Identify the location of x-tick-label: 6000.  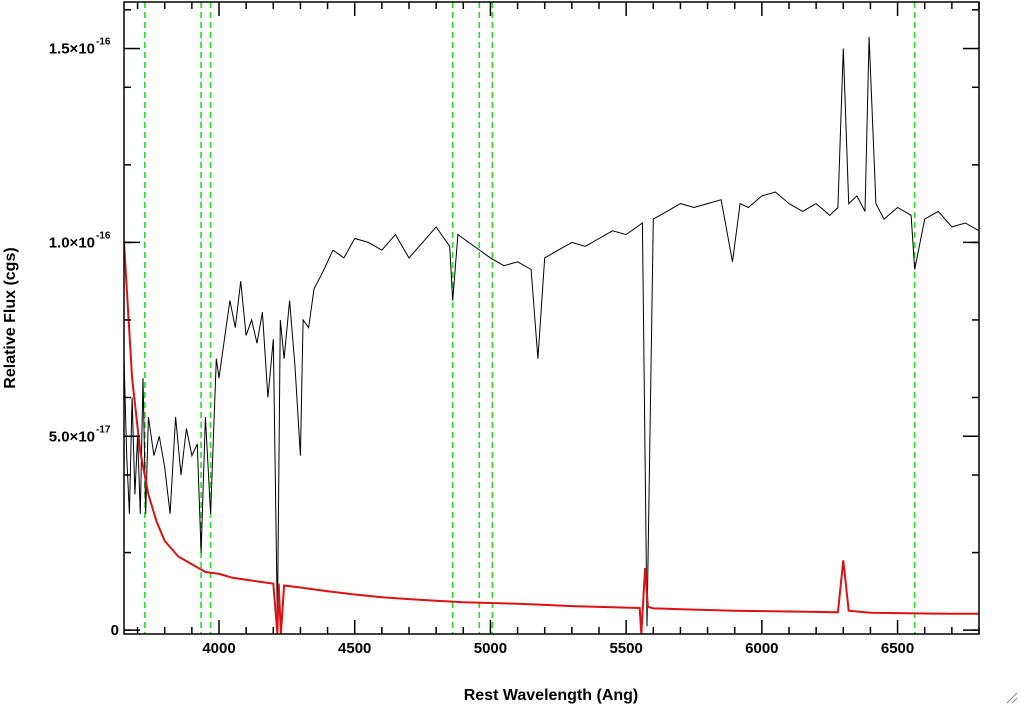
(761, 648).